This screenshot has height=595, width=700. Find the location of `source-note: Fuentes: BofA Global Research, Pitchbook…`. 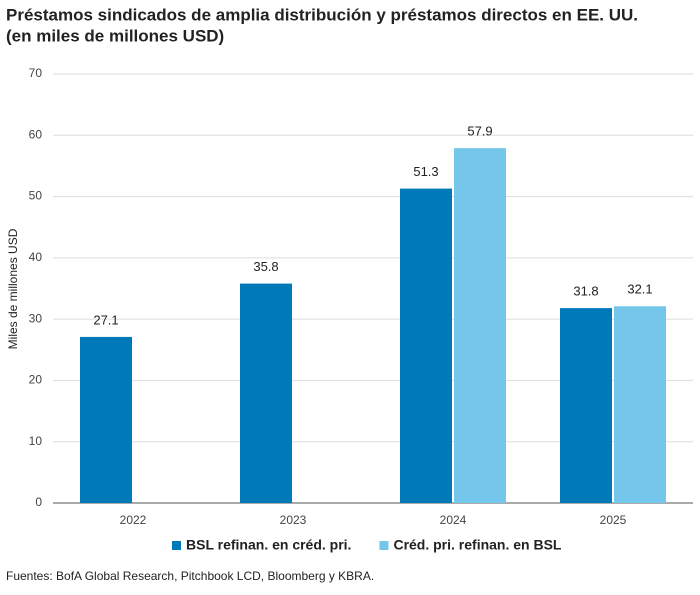

source-note: Fuentes: BofA Global Research, Pitchbook… is located at coordinates (190, 576).